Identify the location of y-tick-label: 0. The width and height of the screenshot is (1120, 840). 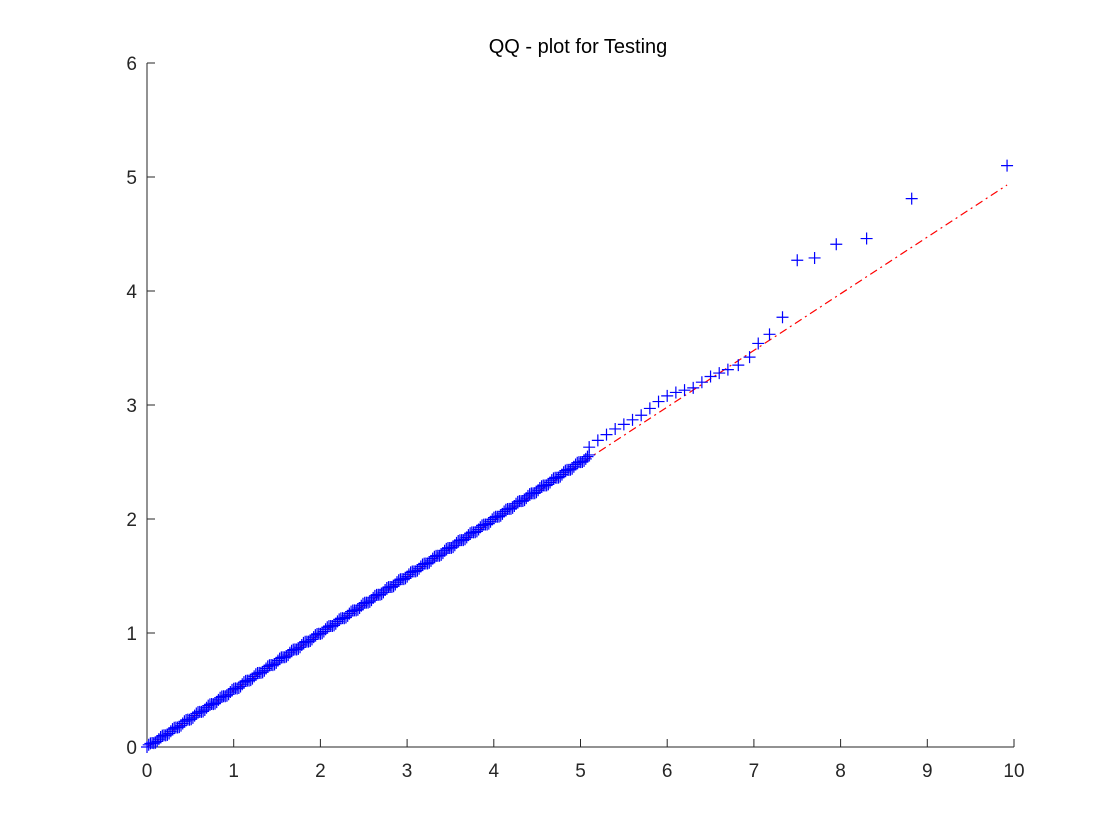
(131, 748).